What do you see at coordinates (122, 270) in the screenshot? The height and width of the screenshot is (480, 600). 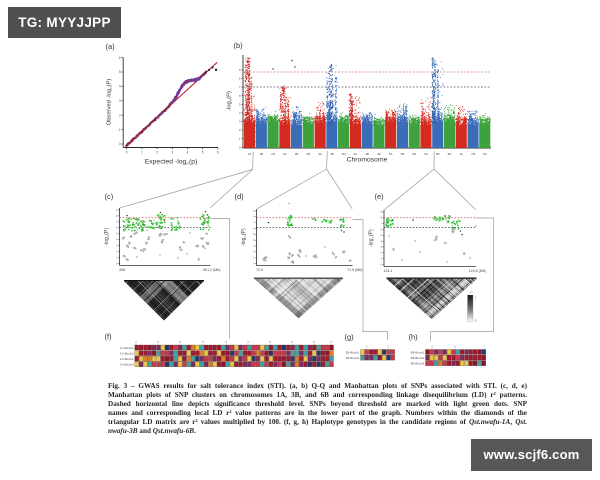 I see `svg-text: 498` at bounding box center [122, 270].